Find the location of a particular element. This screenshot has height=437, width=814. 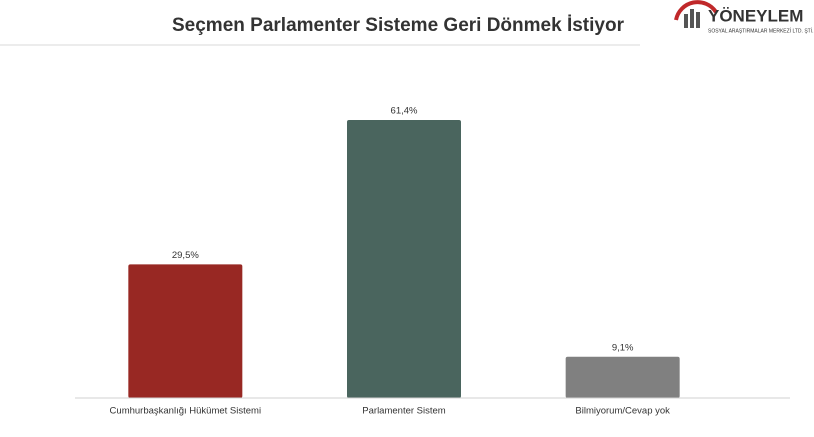

logo-tagline: SOSYAL ARAŞTIRMALAR MERKEZİ LTD. ŞTİ. is located at coordinates (761, 30).